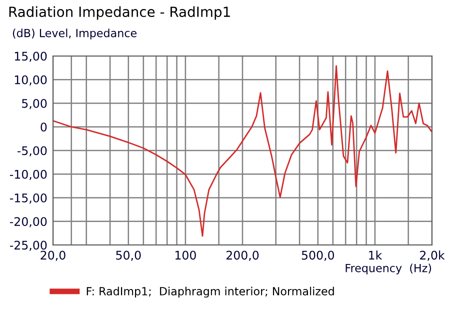 This screenshot has width=455, height=321. I want to click on x-axis-title: Frequency (Hz), so click(389, 269).